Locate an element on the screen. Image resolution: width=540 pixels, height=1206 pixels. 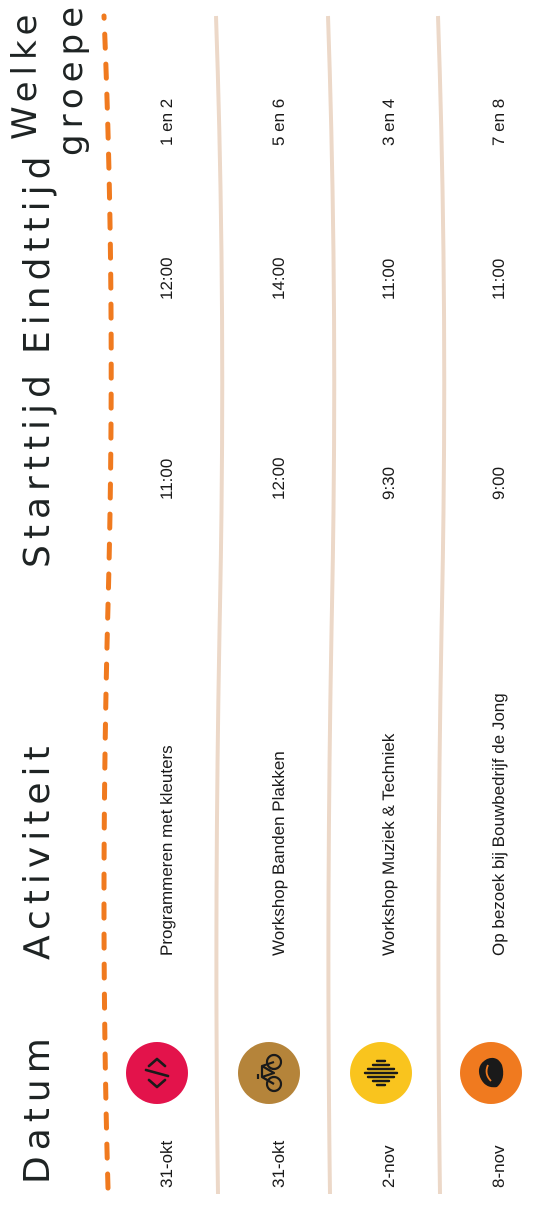
row4-activiteit: Op bezoek bij Bouwbedrijf de Jong is located at coordinates (498, 824).